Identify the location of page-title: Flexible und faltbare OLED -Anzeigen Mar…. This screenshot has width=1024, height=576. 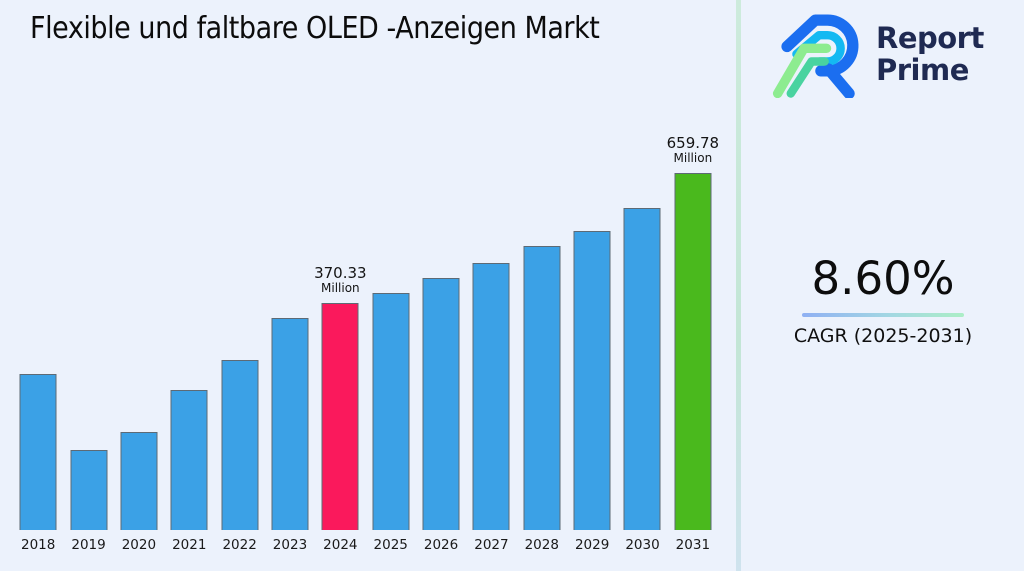
(315, 28).